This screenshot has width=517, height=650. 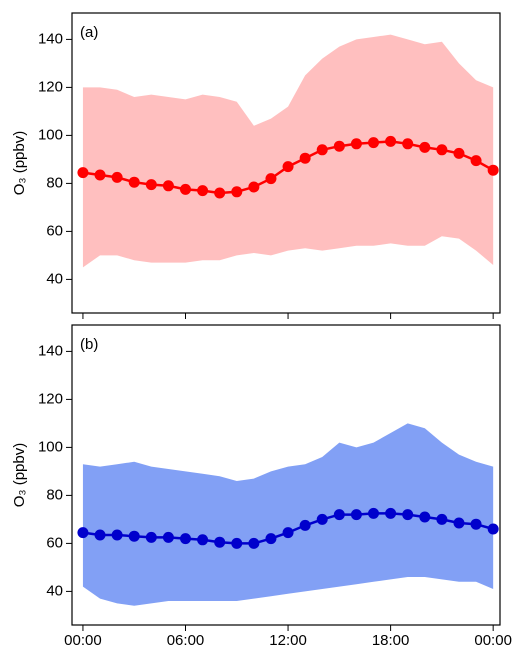 I want to click on x-tick-label: 18:00, so click(x=391, y=640).